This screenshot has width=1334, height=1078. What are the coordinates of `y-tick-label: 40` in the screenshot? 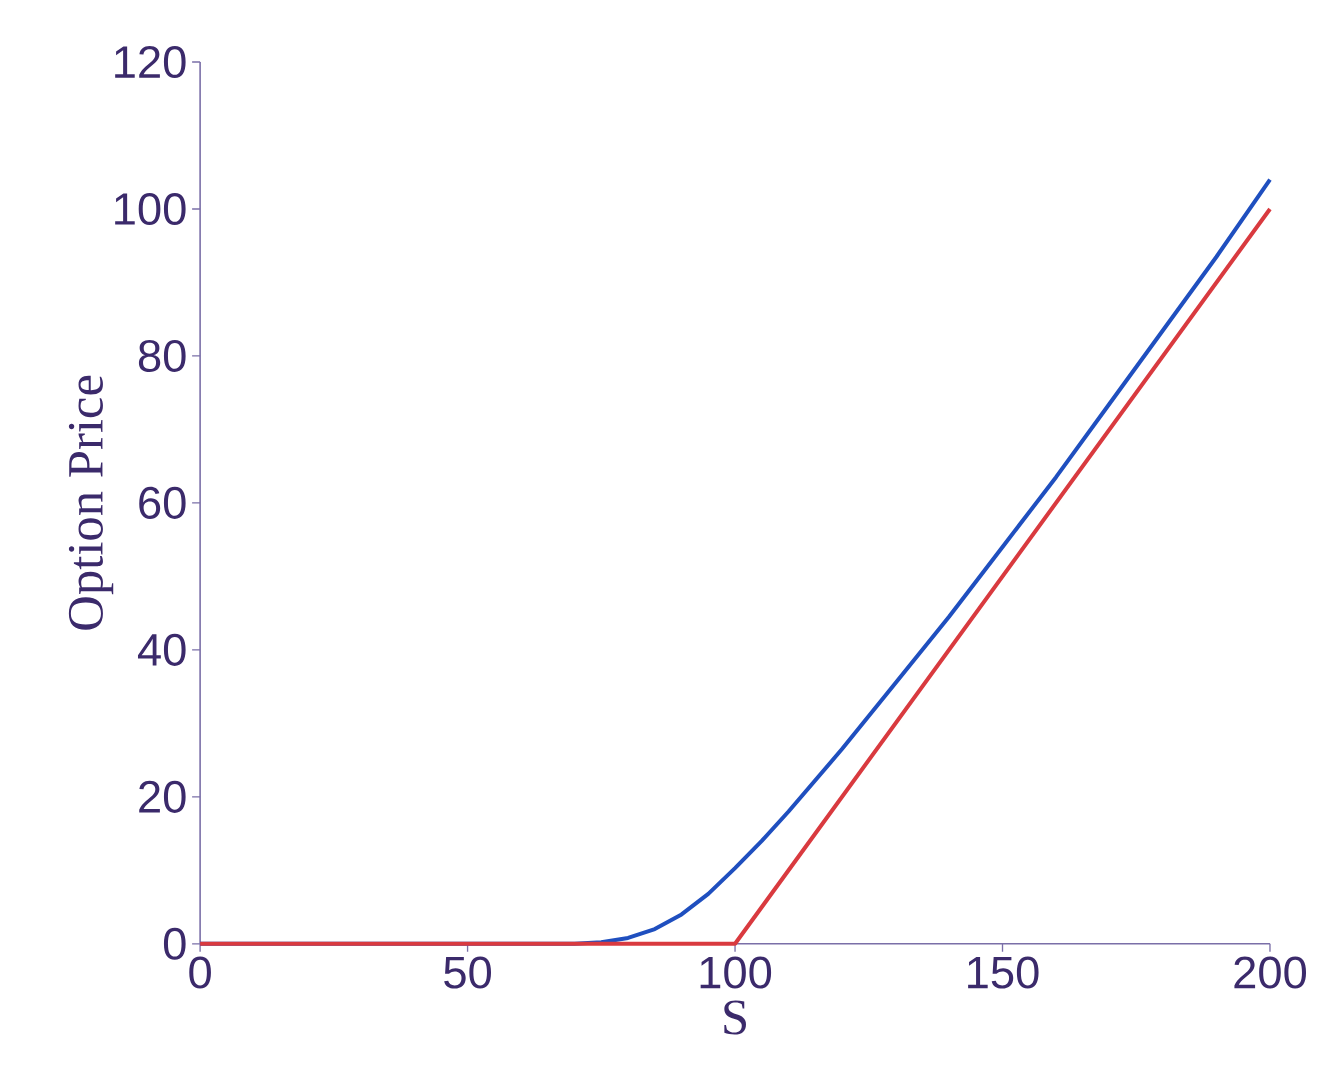 It's located at (161, 649).